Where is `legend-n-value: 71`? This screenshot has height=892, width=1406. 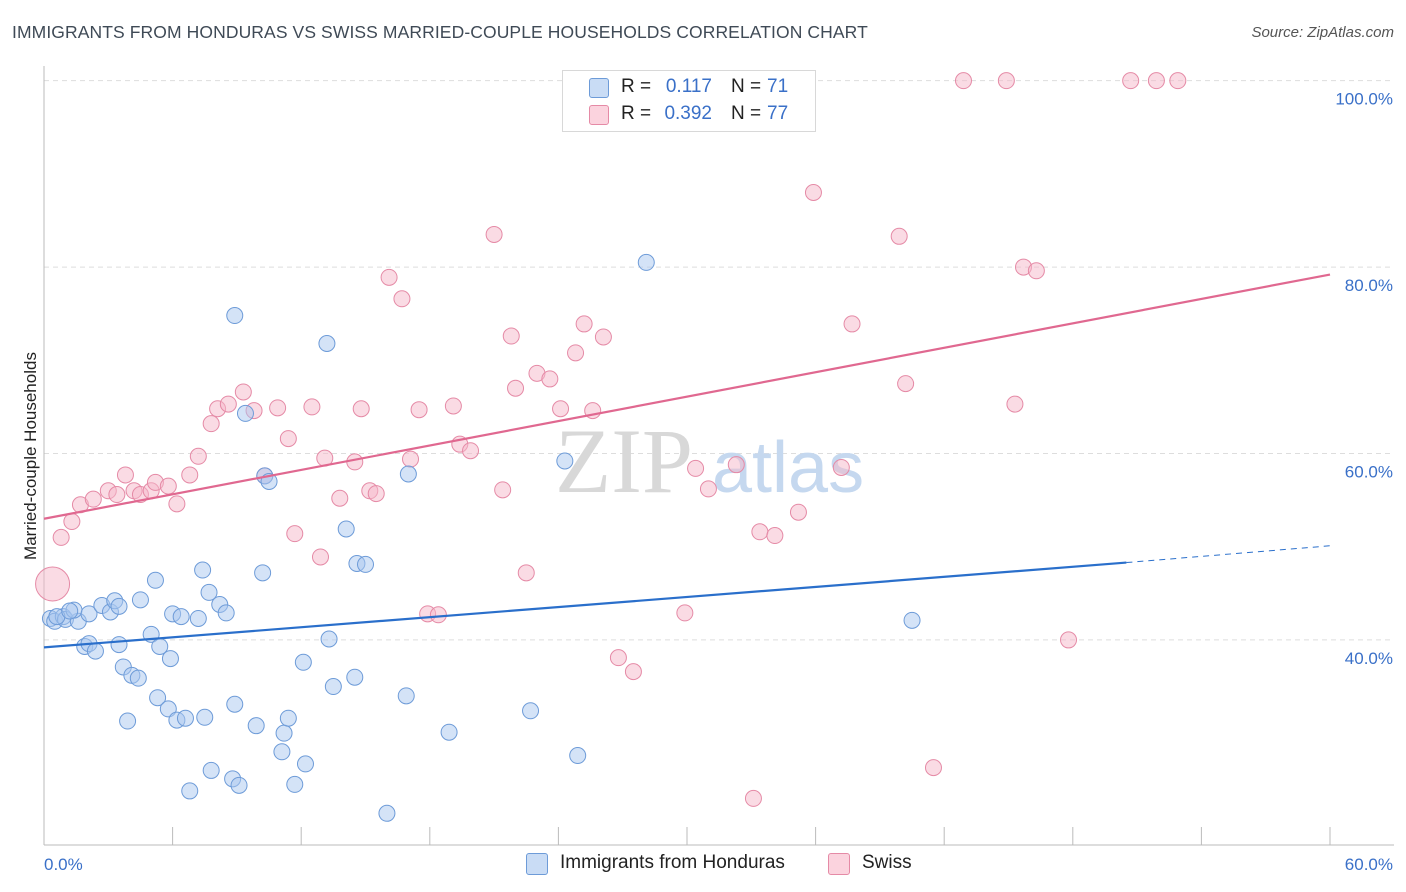 legend-n-value: 71 is located at coordinates (778, 86).